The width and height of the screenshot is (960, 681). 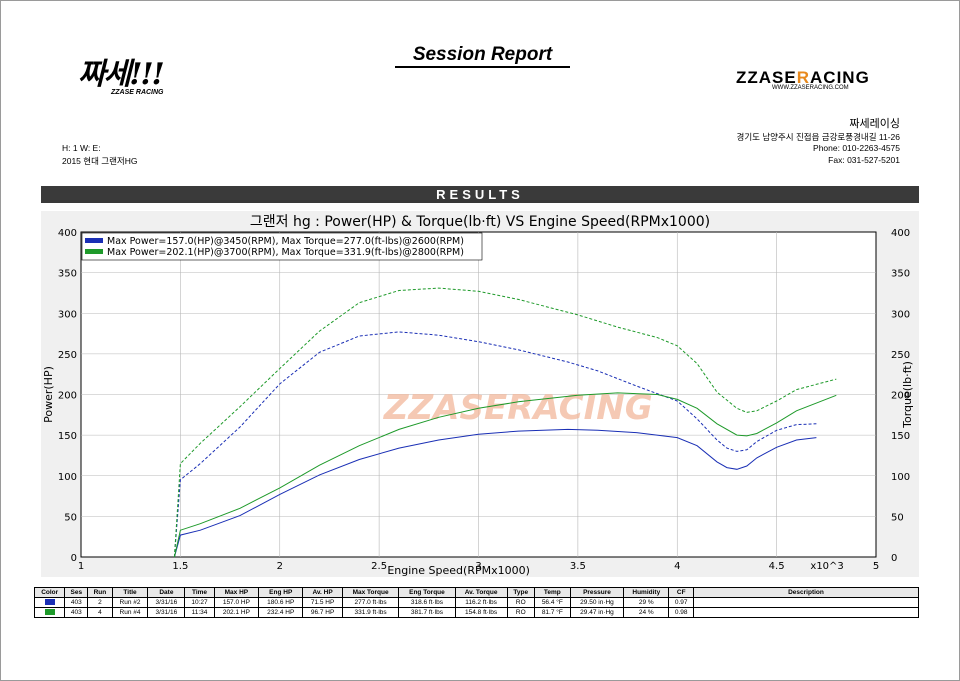 What do you see at coordinates (81, 566) in the screenshot?
I see `x-tick-label: 1` at bounding box center [81, 566].